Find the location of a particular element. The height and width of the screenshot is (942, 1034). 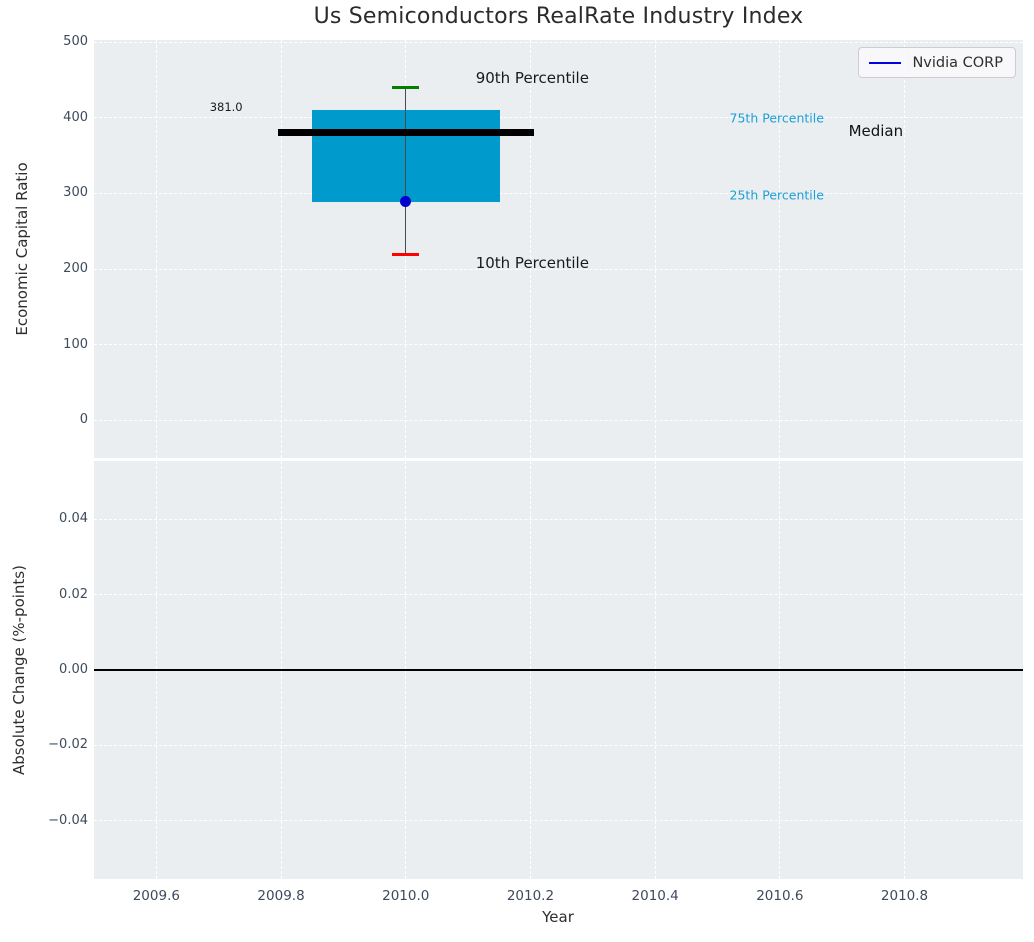

x-tick-label: 2010.2 is located at coordinates (530, 896).